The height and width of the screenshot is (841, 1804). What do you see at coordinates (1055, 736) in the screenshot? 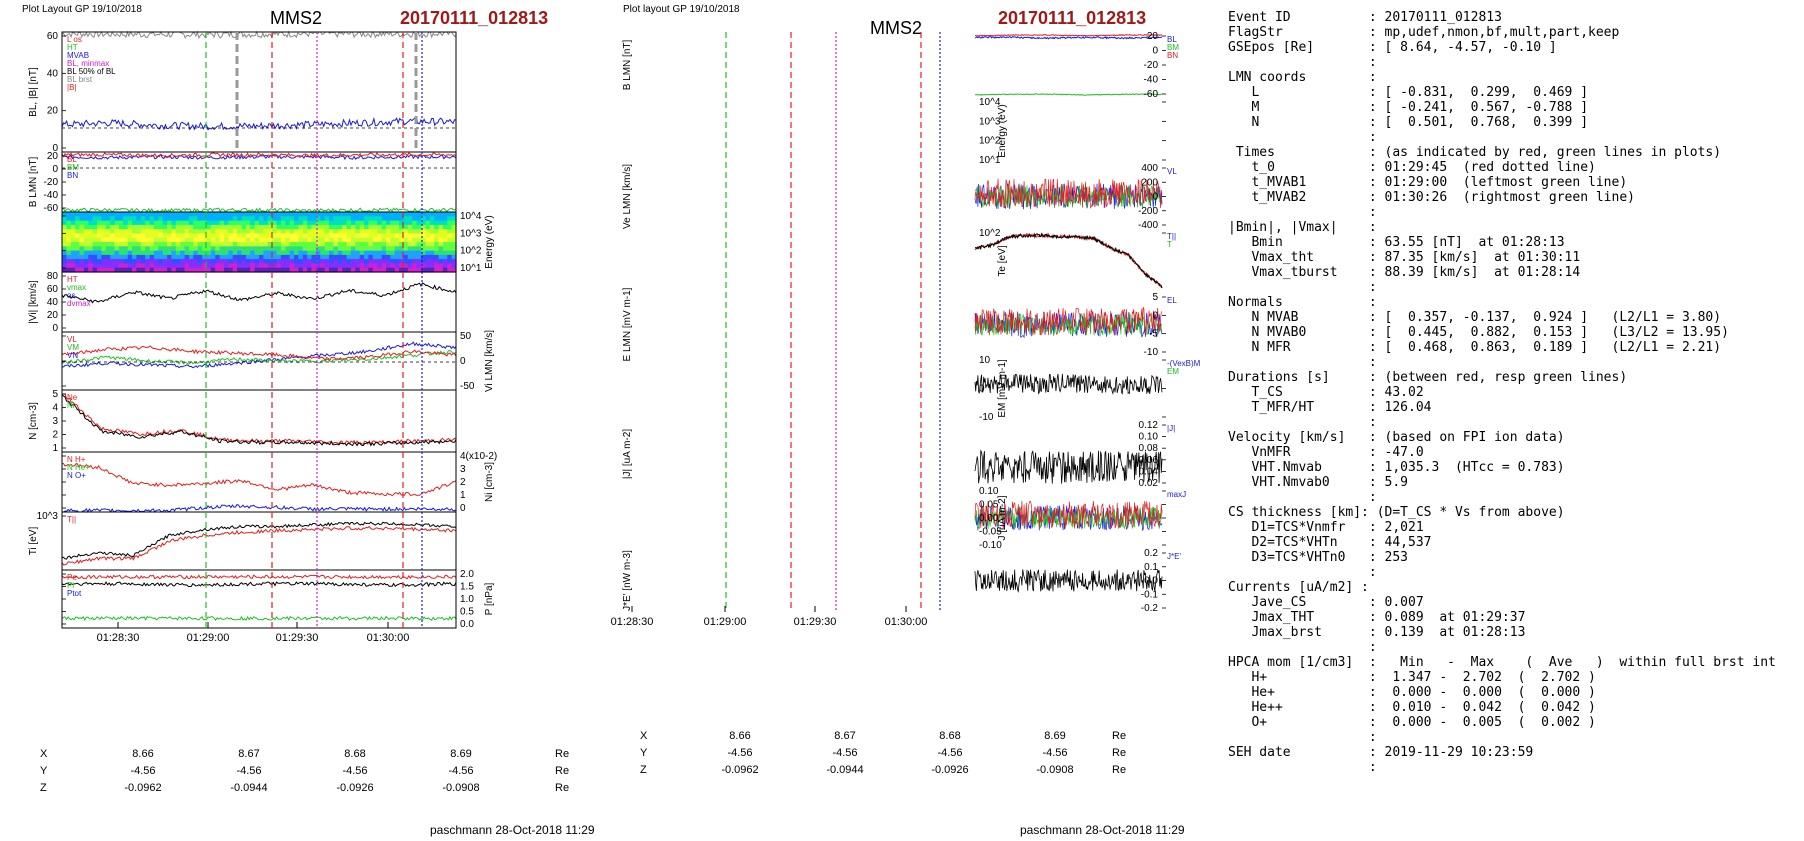
I see `coord-value: 8.69` at bounding box center [1055, 736].